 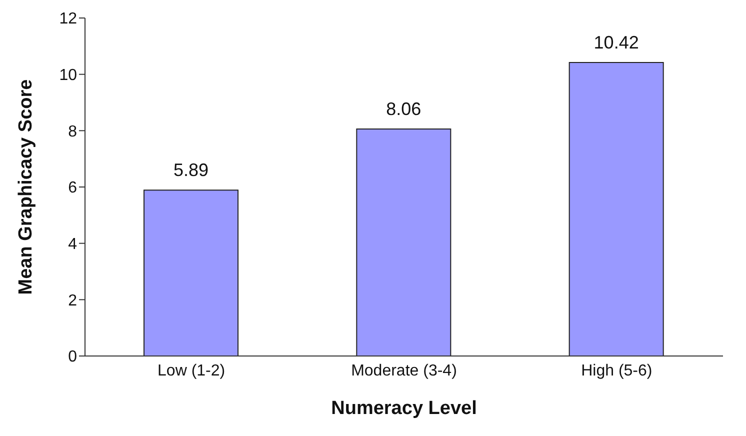 What do you see at coordinates (26, 187) in the screenshot?
I see `y-axis-title: Mean Graphicacy Score` at bounding box center [26, 187].